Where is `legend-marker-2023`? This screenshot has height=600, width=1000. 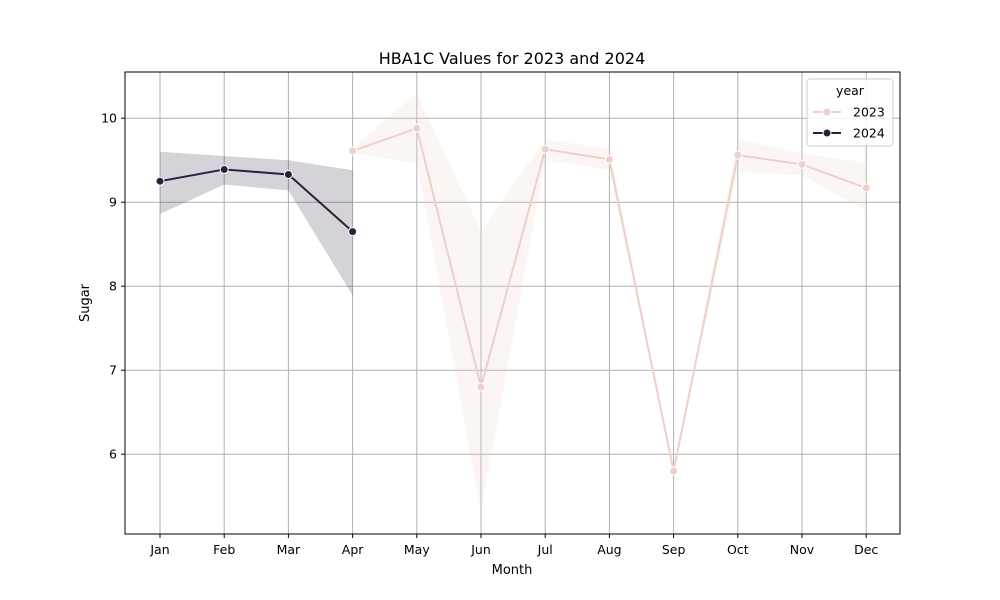 legend-marker-2023 is located at coordinates (827, 112).